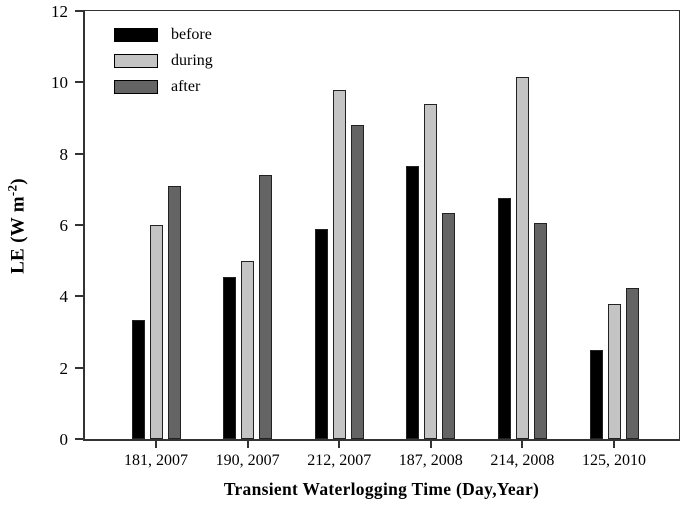 The width and height of the screenshot is (685, 512). Describe the element at coordinates (64, 225) in the screenshot. I see `y-tick-label: 6` at that location.